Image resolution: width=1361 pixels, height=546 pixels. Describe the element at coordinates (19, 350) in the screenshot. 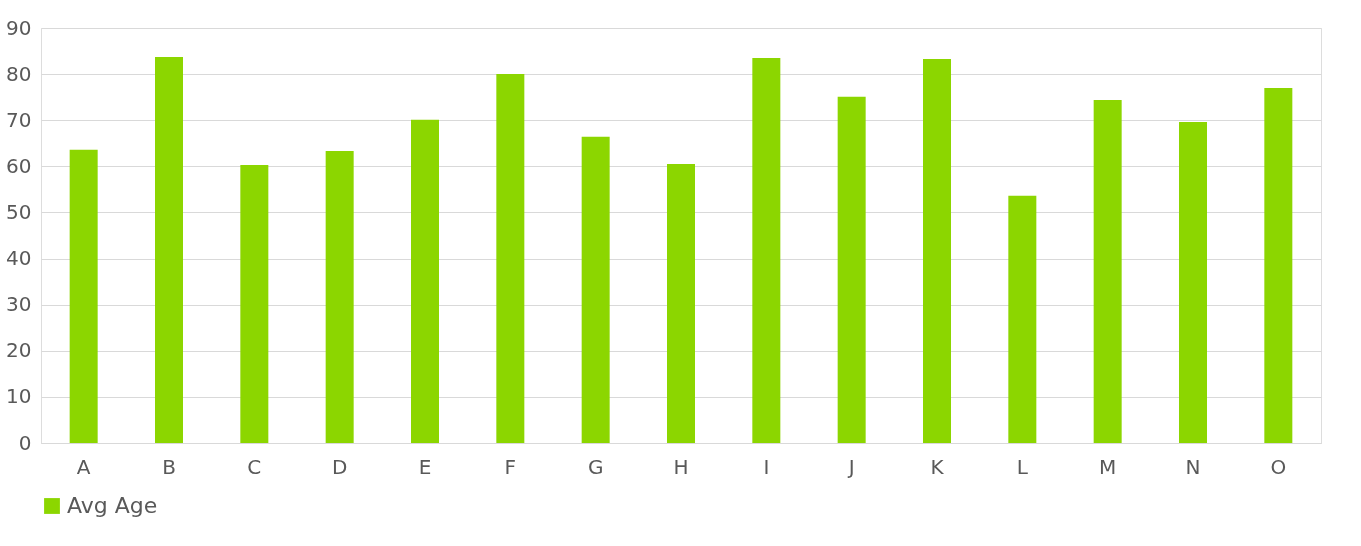

I see `y-tick-label: 20` at that location.